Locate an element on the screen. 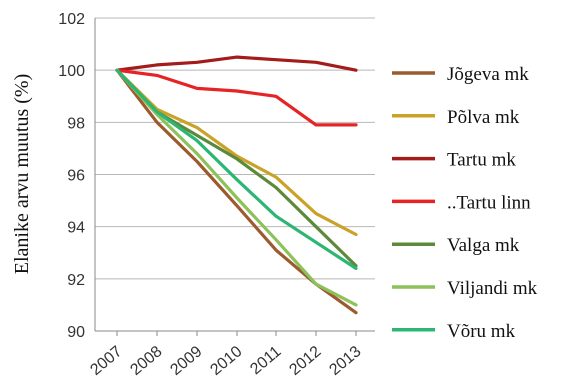 The image size is (568, 392). legend-label: Jõgeva mk is located at coordinates (488, 74).